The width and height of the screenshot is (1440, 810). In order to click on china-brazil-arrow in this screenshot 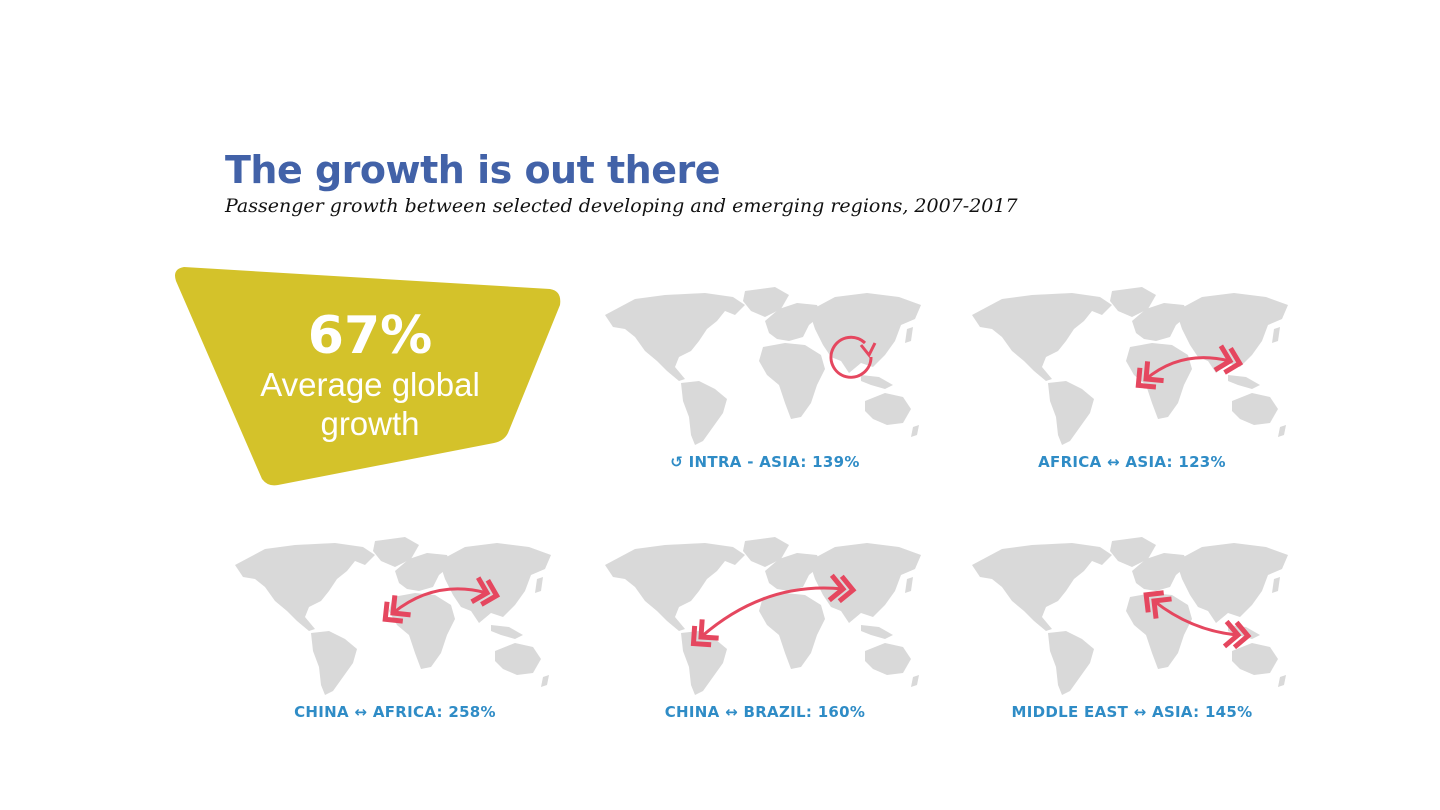, I will do `click(773, 610)`.